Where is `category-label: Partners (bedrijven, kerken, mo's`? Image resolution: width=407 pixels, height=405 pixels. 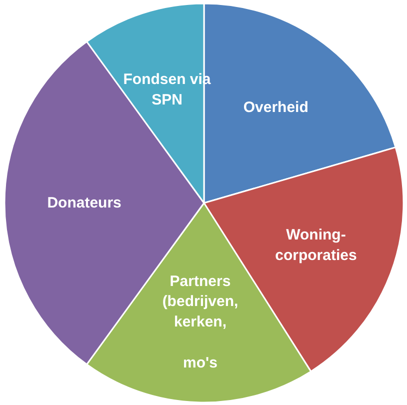
category-label: Partners (bedrijven, kerken, mo's is located at coordinates (200, 322).